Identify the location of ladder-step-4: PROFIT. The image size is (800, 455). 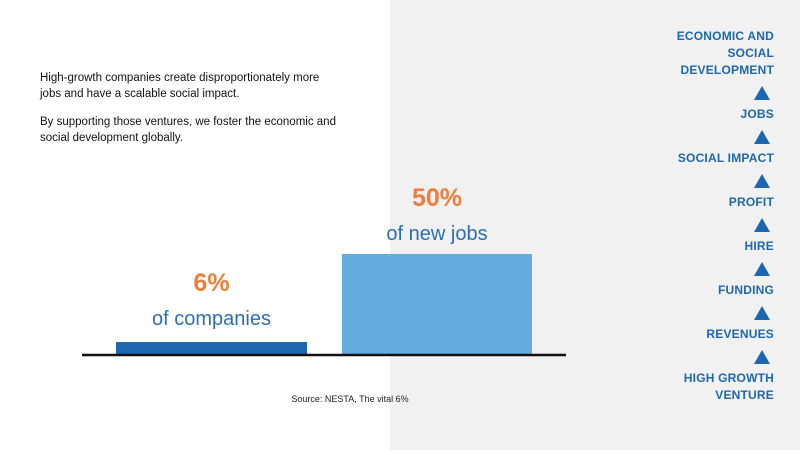
(751, 202).